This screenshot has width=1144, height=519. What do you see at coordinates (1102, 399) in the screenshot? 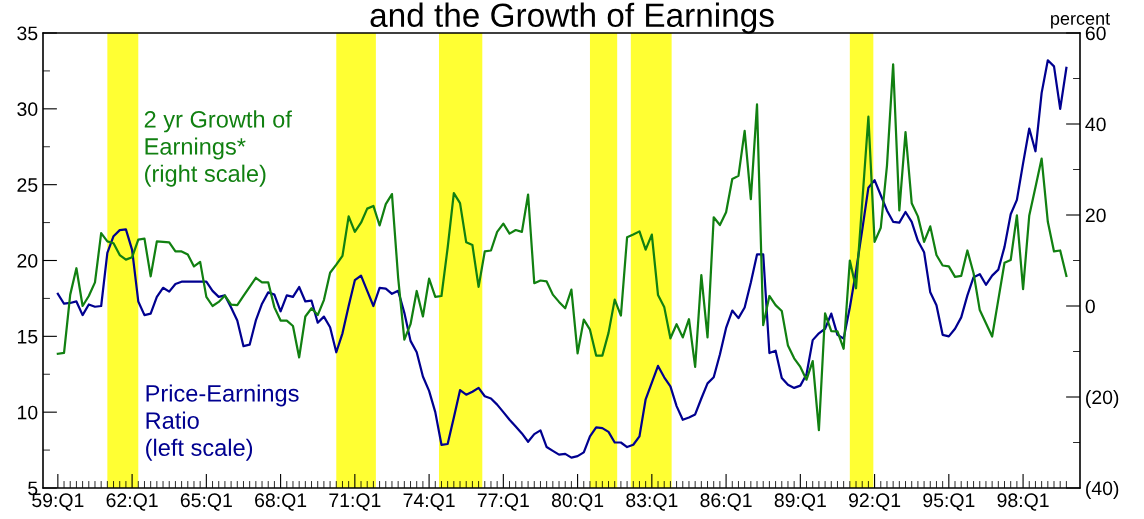
I see `y2-tick-label: (20)` at bounding box center [1102, 399].